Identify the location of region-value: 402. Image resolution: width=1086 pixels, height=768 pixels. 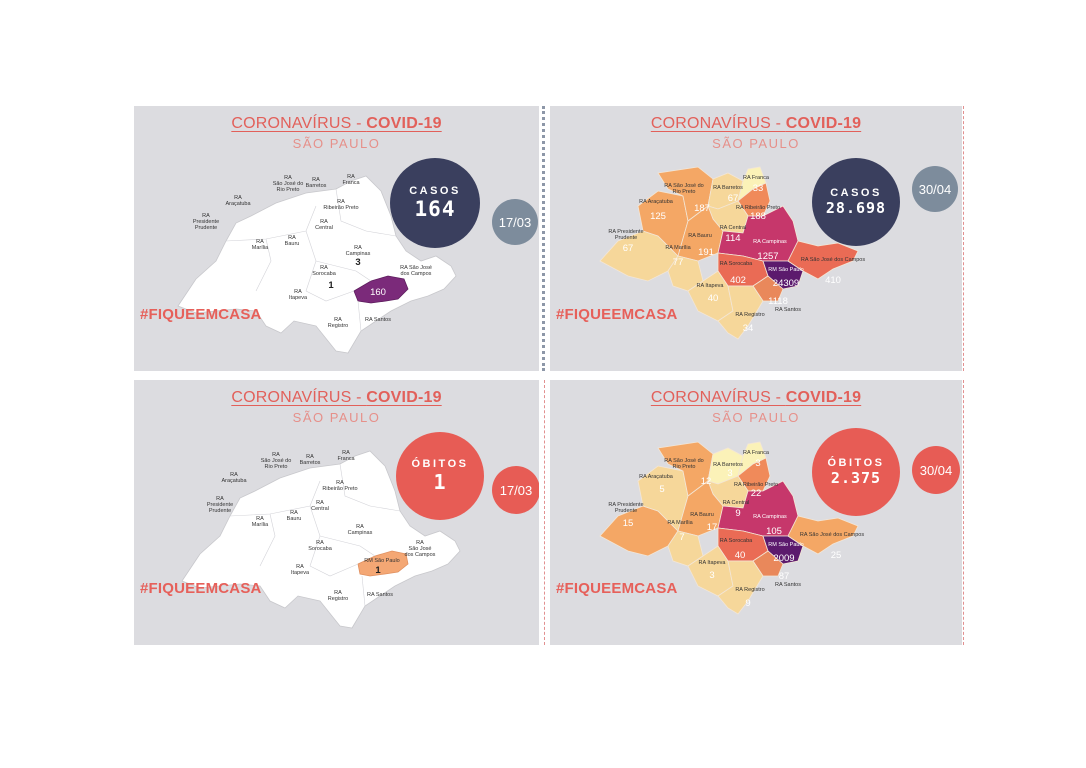
(738, 280).